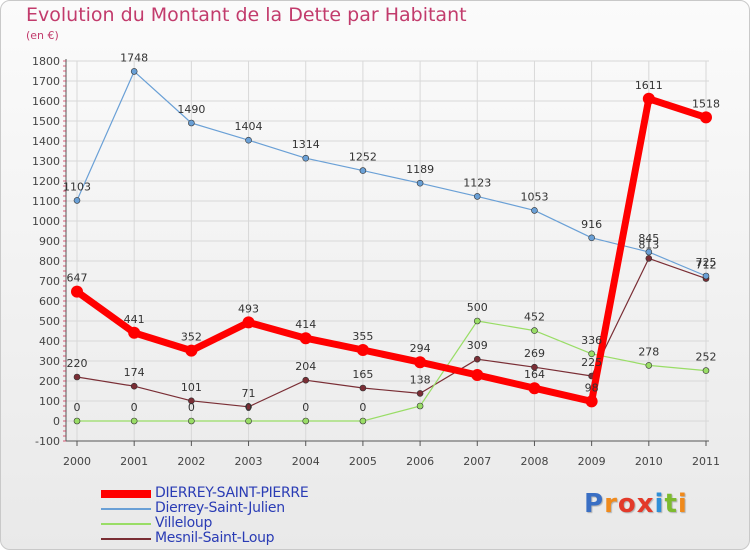 Image resolution: width=750 pixels, height=550 pixels. Describe the element at coordinates (477, 461) in the screenshot. I see `x-tick-label: 2007` at that location.